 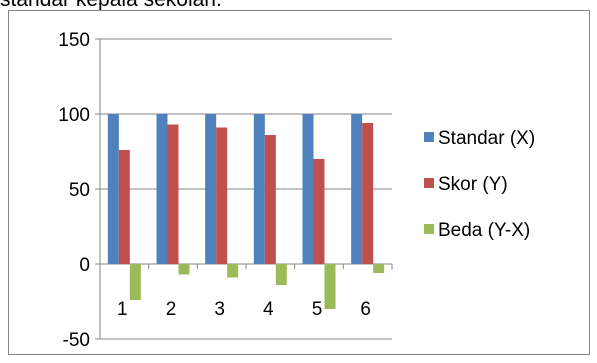 I want to click on x-tick-label: 1, so click(x=122, y=309).